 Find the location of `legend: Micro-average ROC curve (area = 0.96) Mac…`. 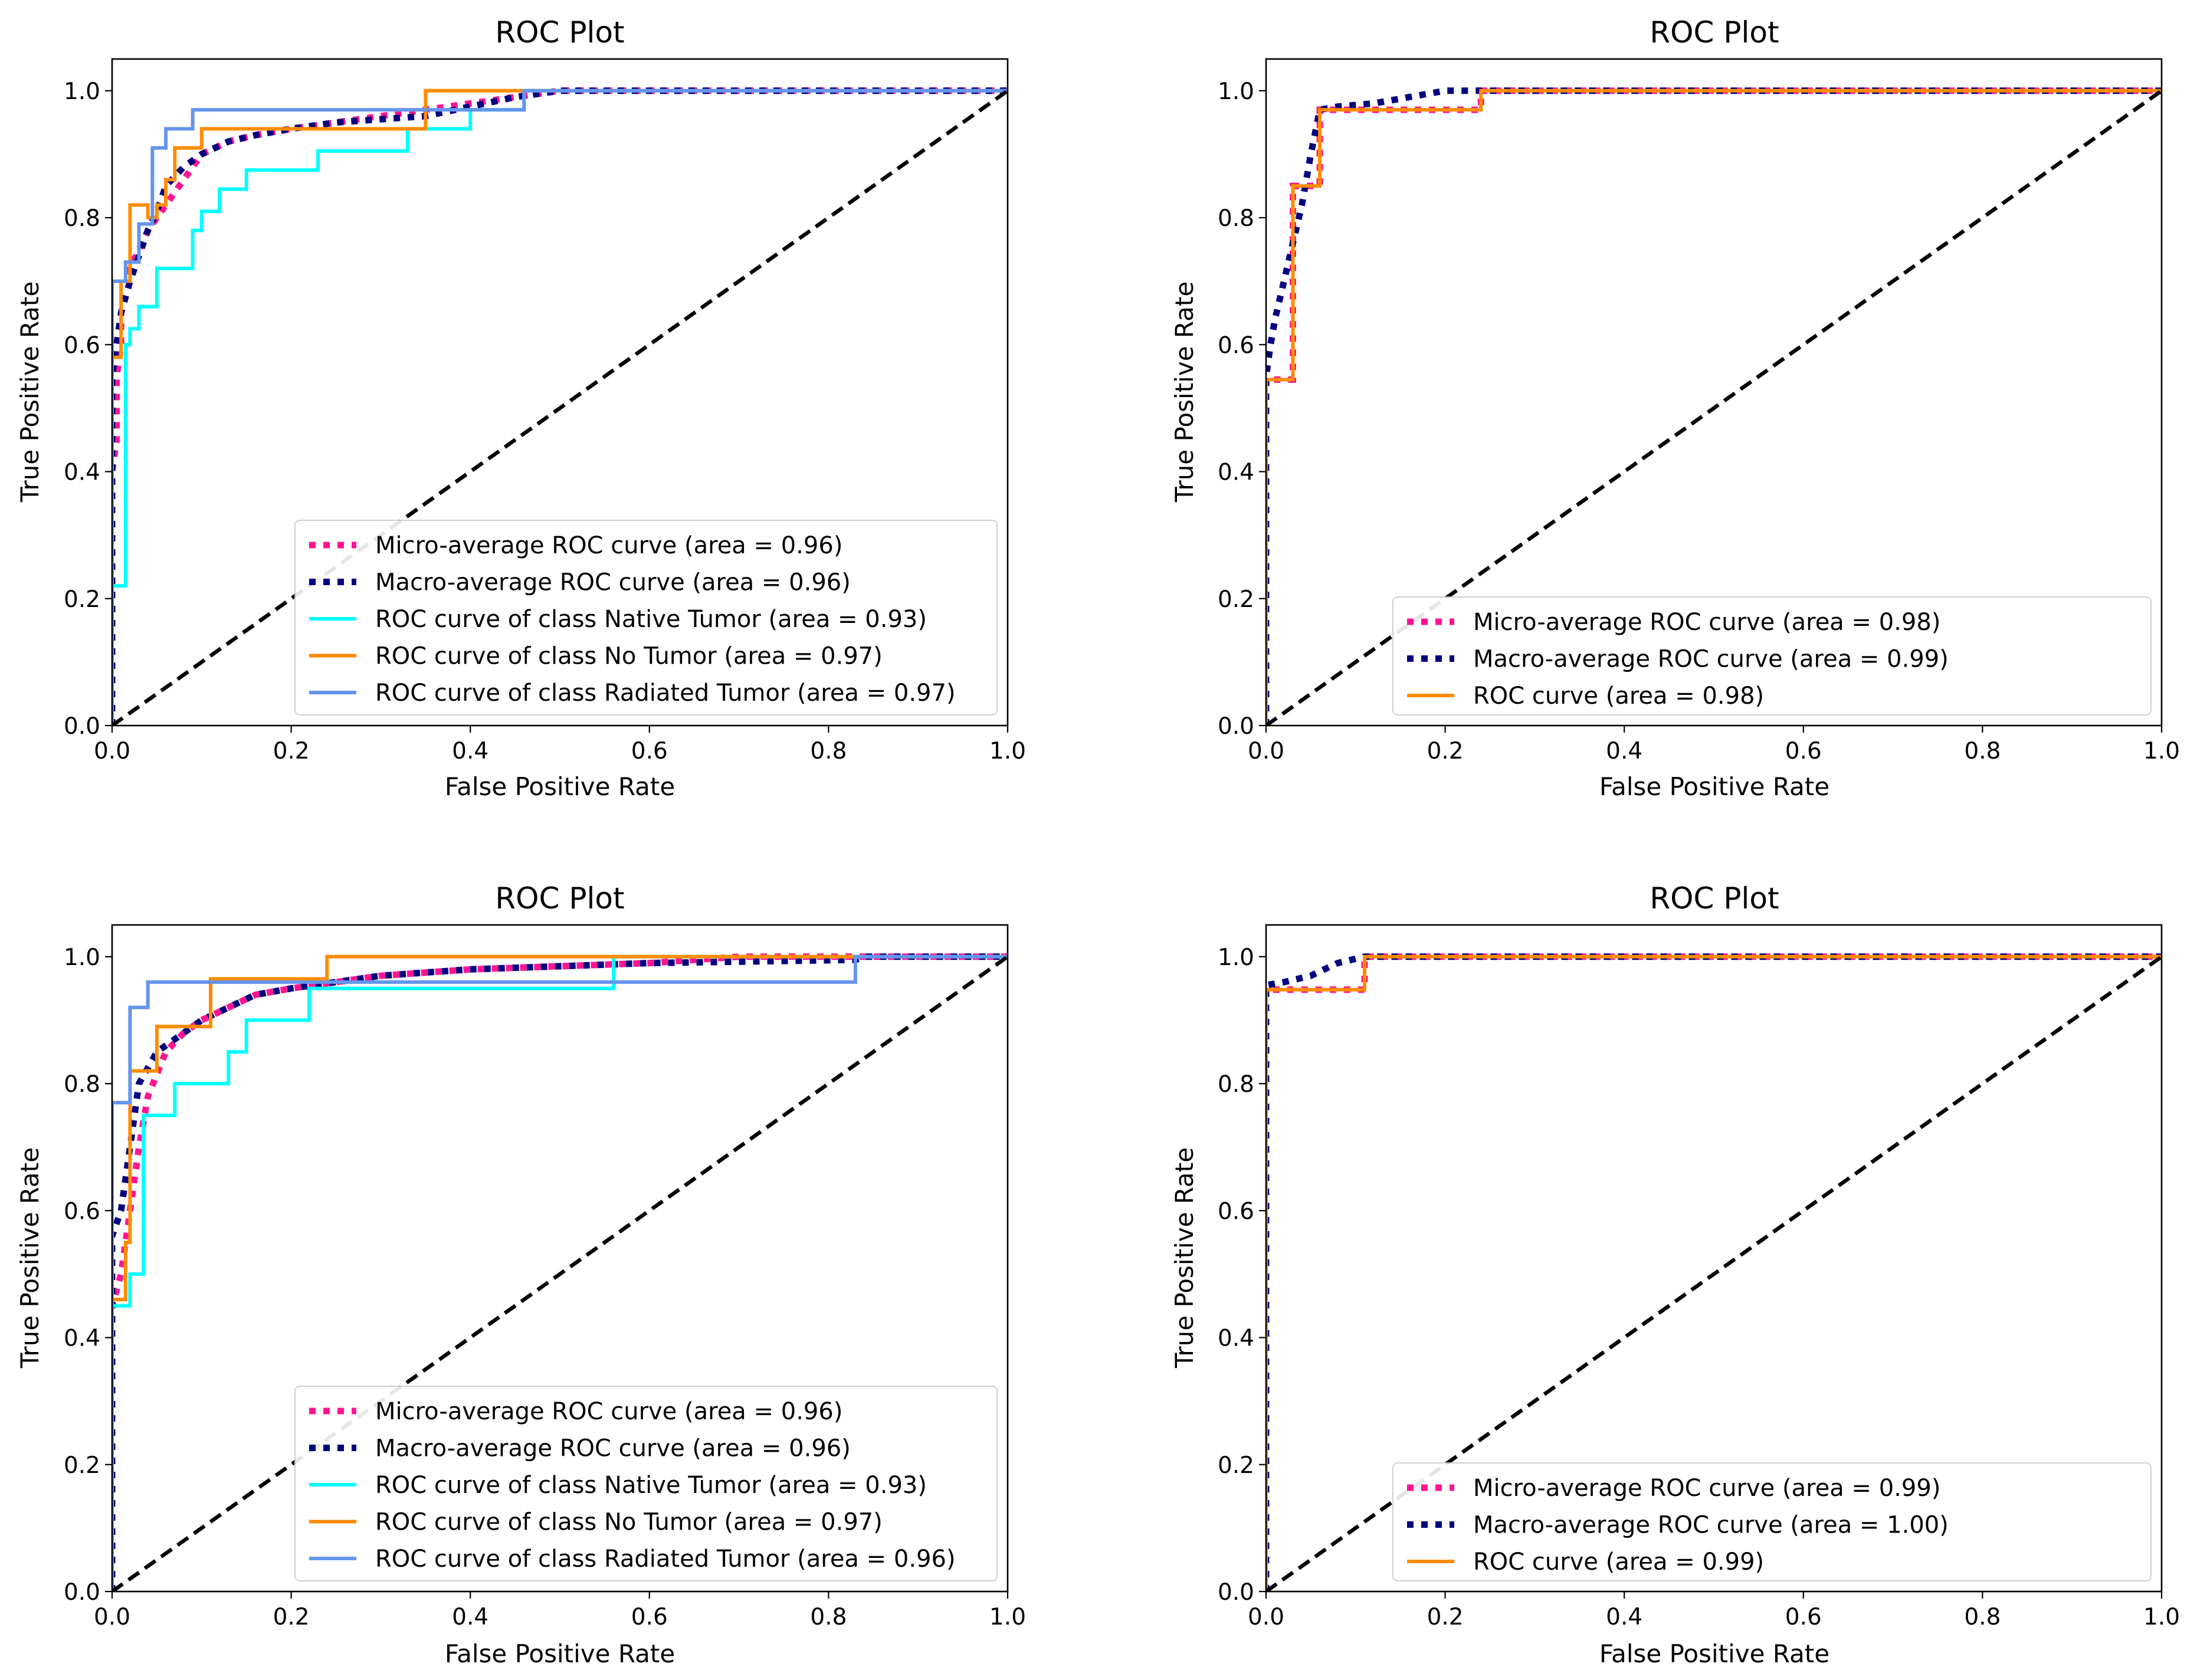

legend: Micro-average ROC curve (area = 0.96) Mac… is located at coordinates (646, 618).